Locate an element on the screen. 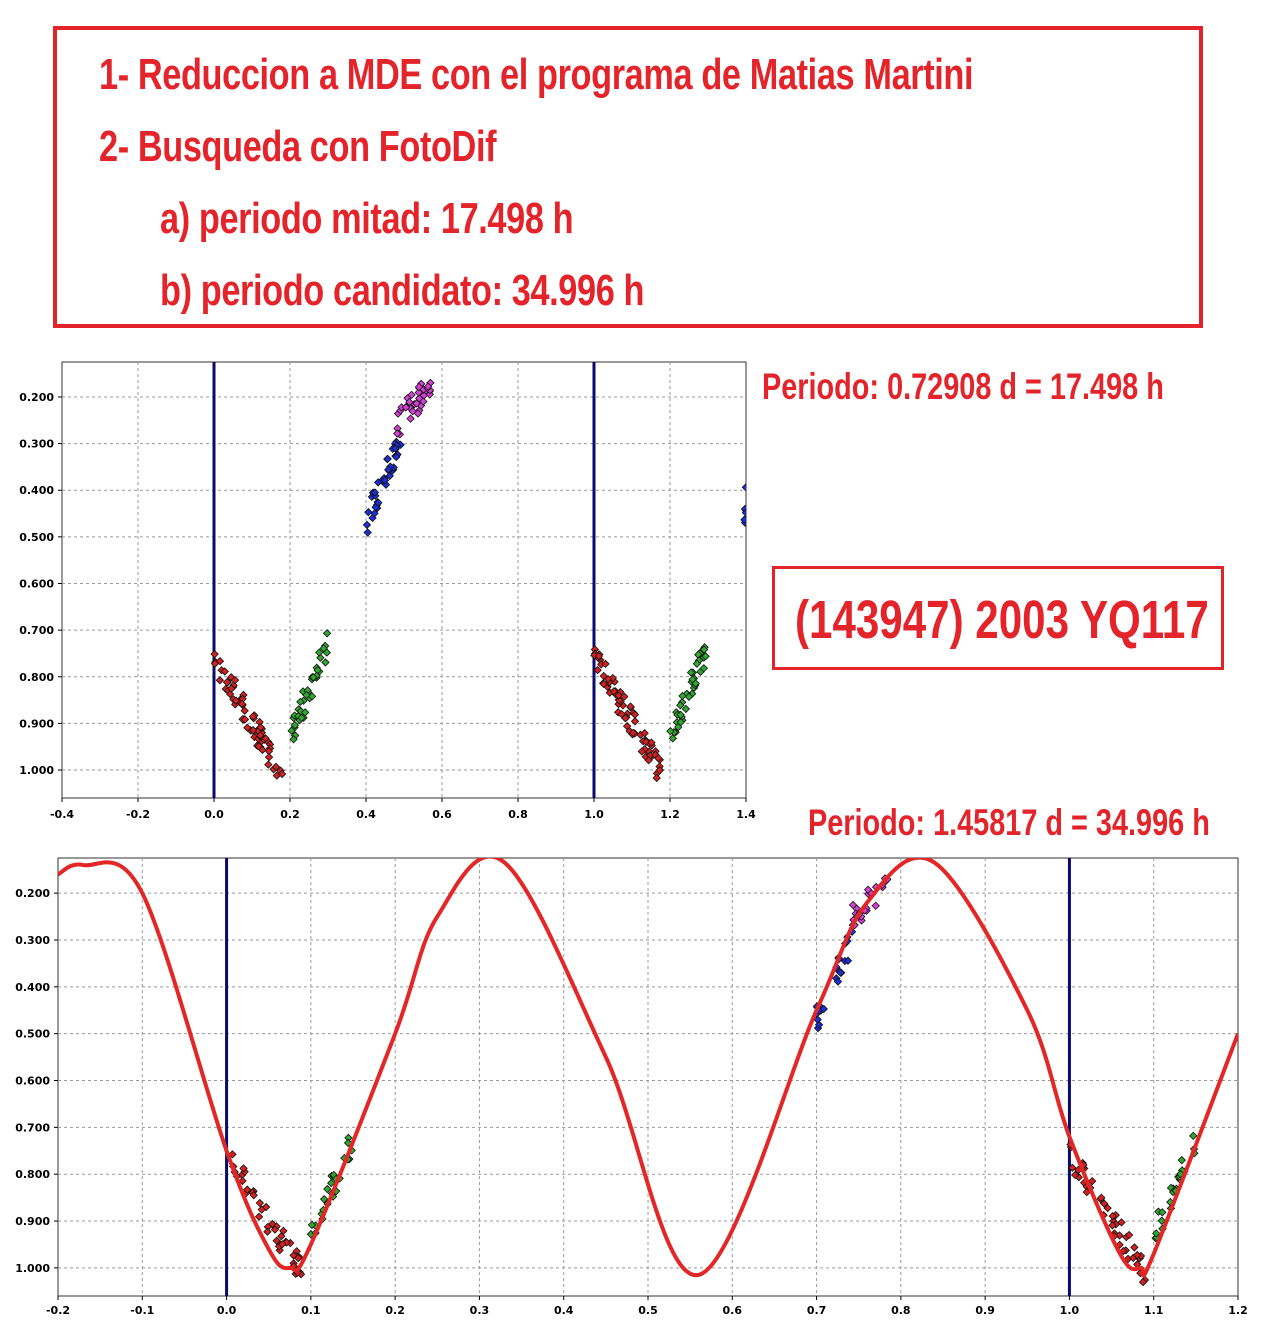  asteroid-name: (143947) 2003 YQ117 is located at coordinates (1002, 620).